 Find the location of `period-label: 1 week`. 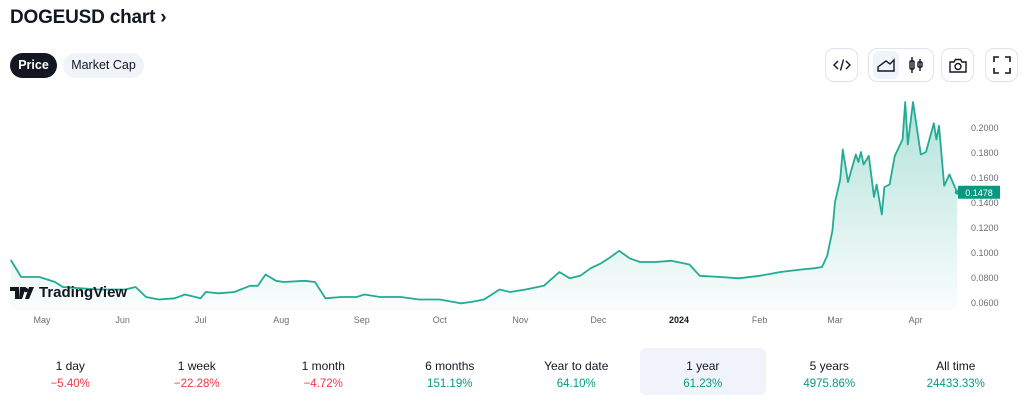

period-label: 1 week is located at coordinates (196, 366).